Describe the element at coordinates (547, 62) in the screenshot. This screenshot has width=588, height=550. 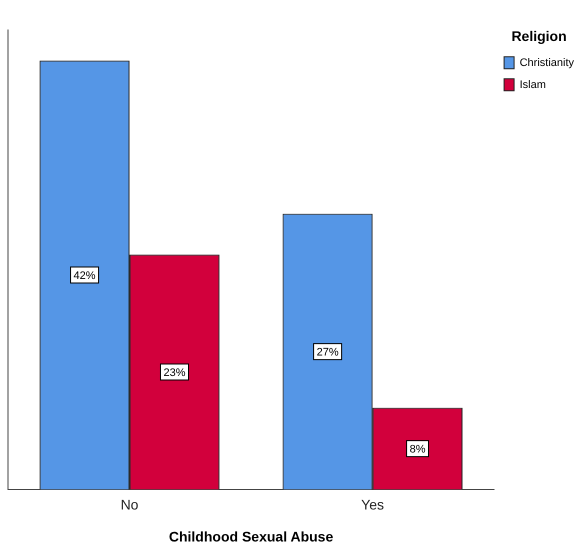
I see `legend-label: Christianity` at that location.